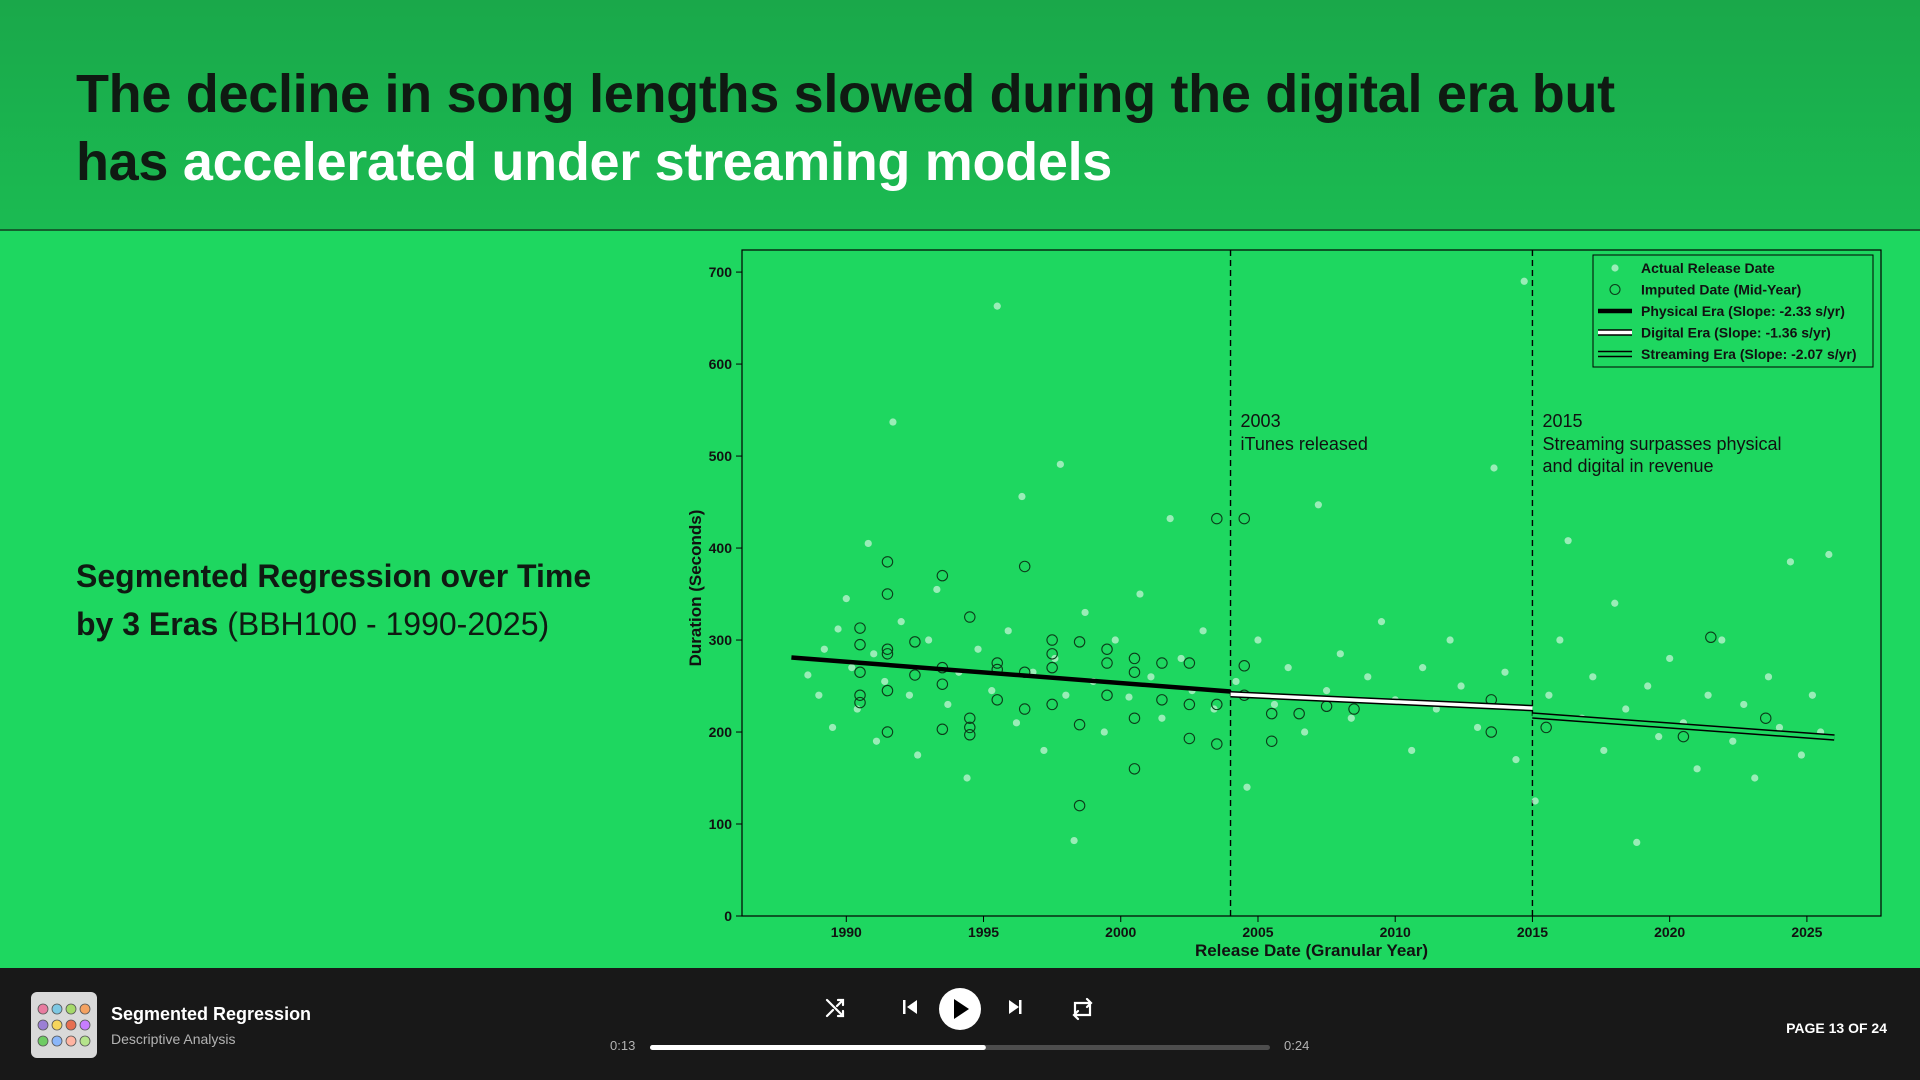 This screenshot has height=1080, width=1920. Describe the element at coordinates (1015, 1007) in the screenshot. I see `next-button` at that location.